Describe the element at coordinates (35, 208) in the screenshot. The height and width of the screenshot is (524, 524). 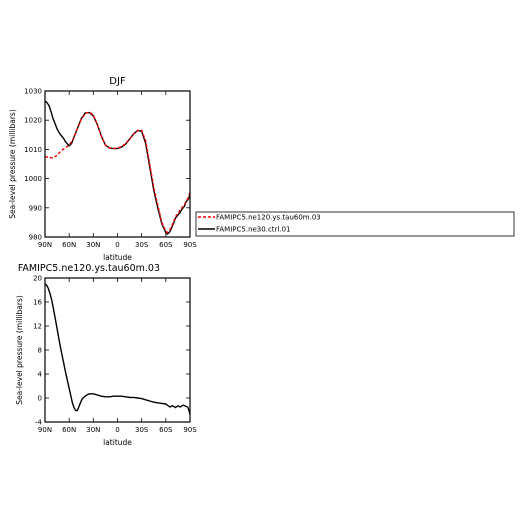
I see `y-tick-label: 990` at that location.